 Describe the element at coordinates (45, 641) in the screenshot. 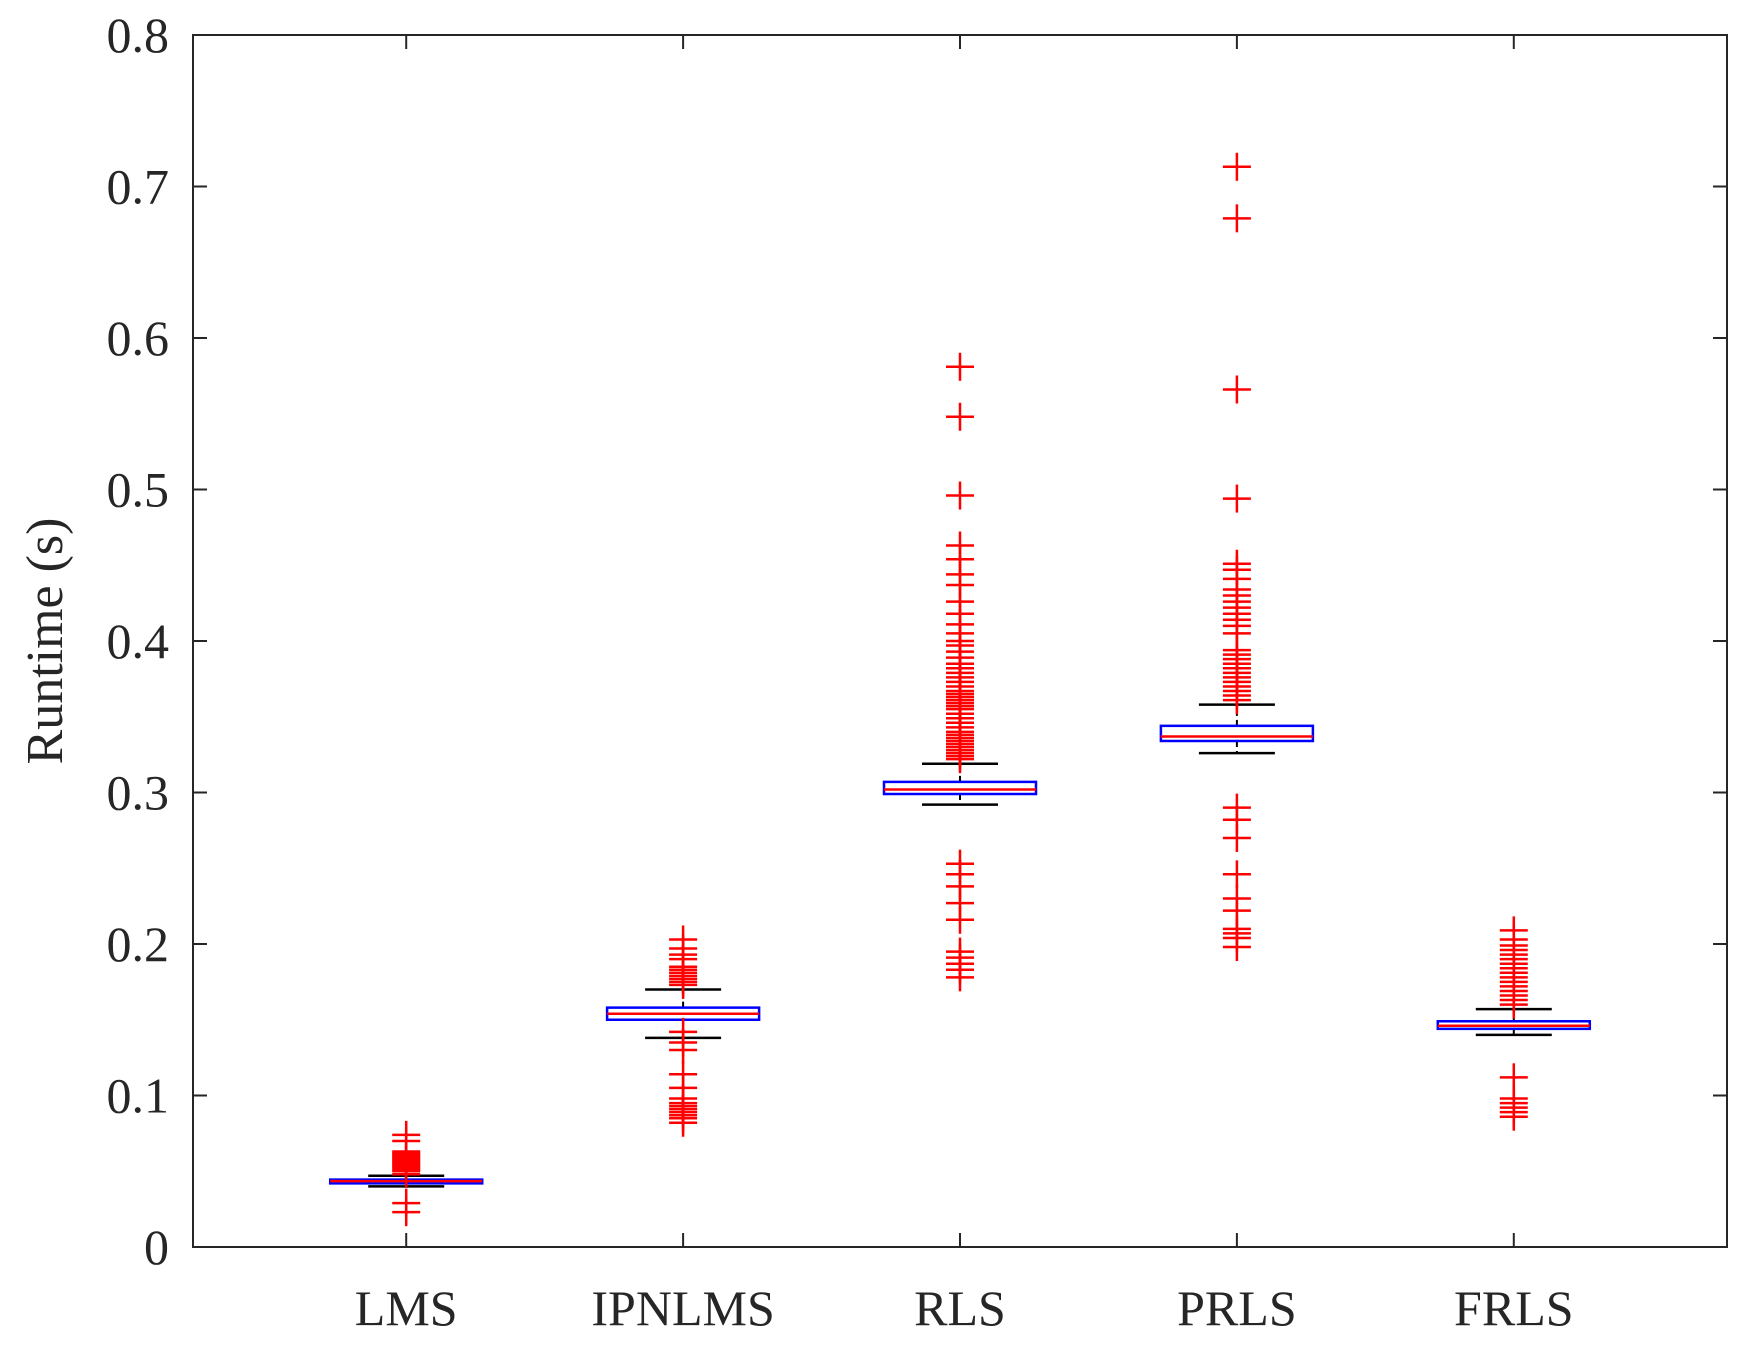

I see `y-axis-label: Runtime (s)` at that location.